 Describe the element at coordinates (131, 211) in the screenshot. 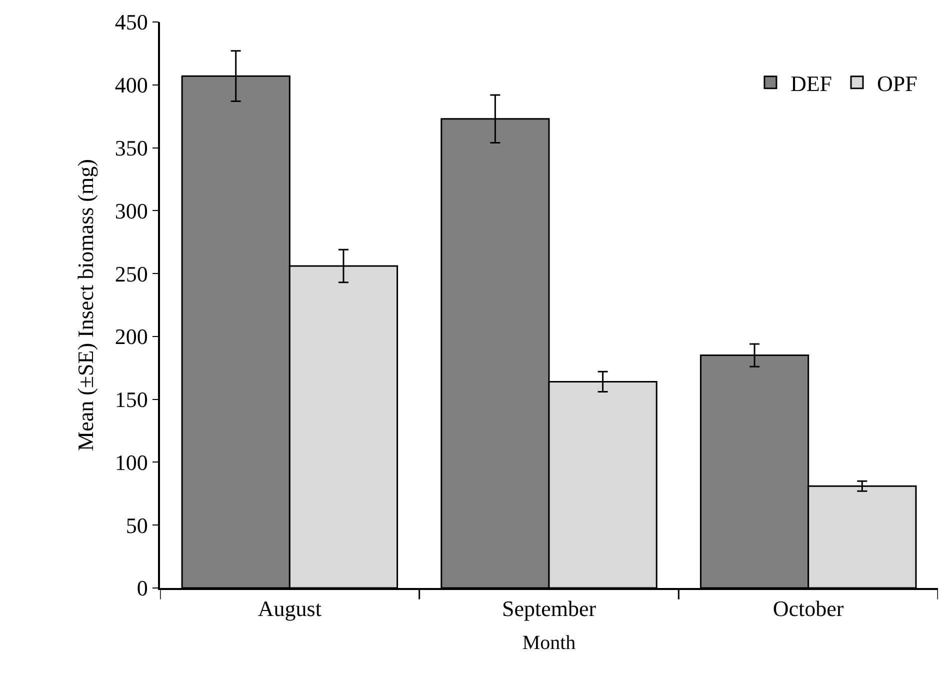

I see `y-tick-label: 300` at that location.